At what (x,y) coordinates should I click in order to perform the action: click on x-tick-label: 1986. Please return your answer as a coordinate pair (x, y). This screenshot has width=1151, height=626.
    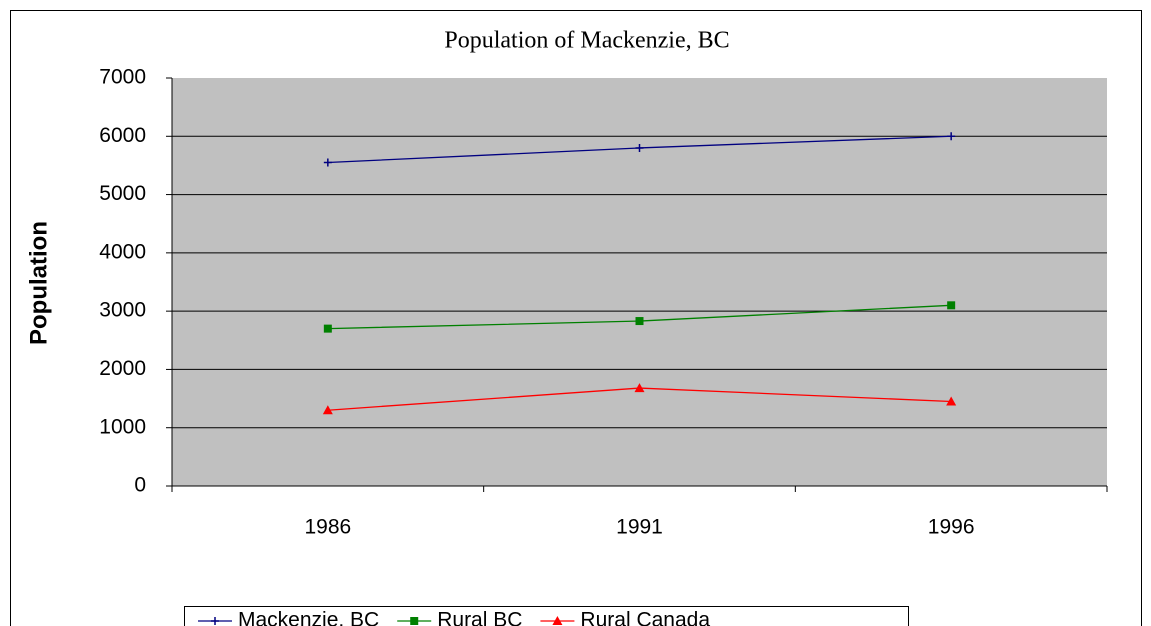
    Looking at the image, I should click on (327, 527).